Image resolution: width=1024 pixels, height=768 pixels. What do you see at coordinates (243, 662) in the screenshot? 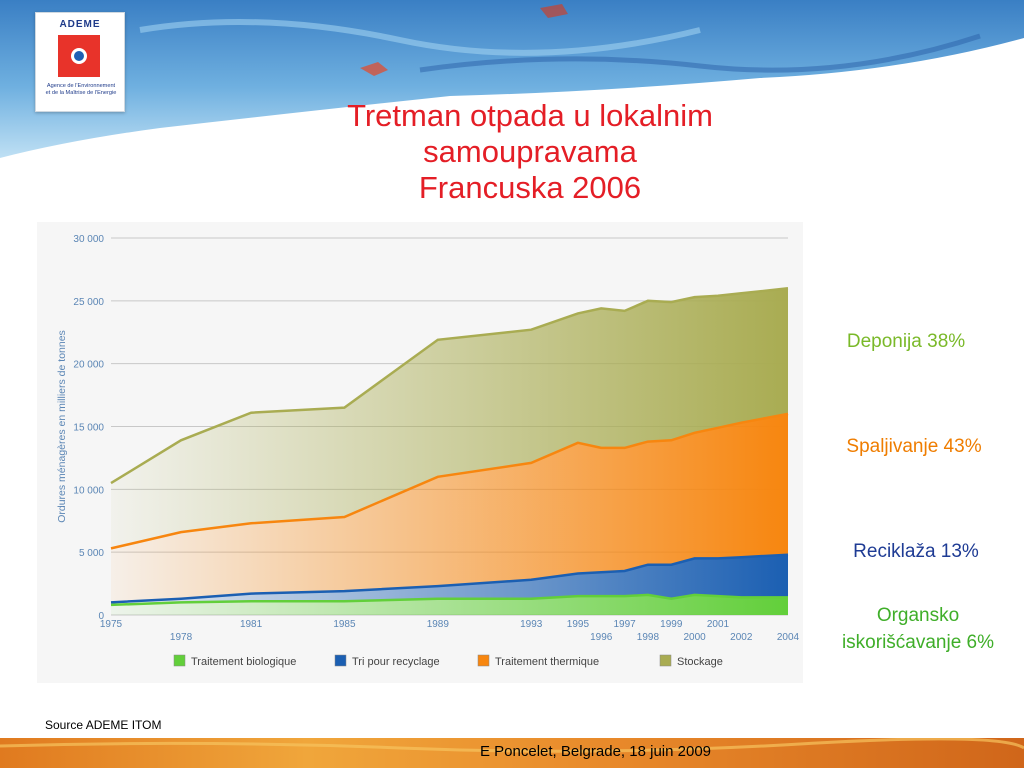
I see `legend-label: Traitement biologique` at bounding box center [243, 662].